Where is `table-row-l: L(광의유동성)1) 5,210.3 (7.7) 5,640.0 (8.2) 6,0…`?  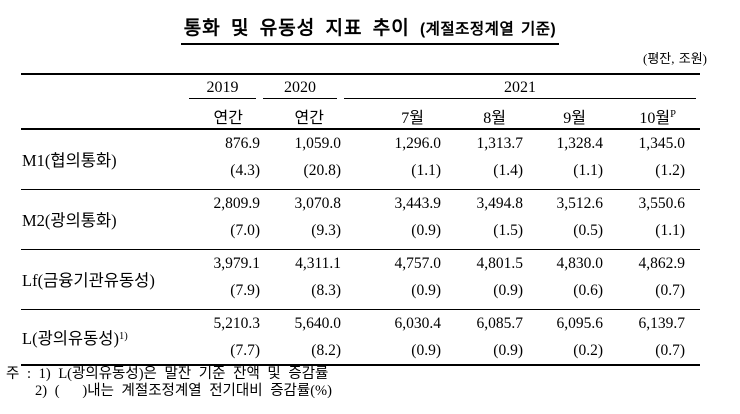 table-row-l: L(광의유동성)1) 5,210.3 (7.7) 5,640.0 (8.2) 6,0… is located at coordinates (360, 337).